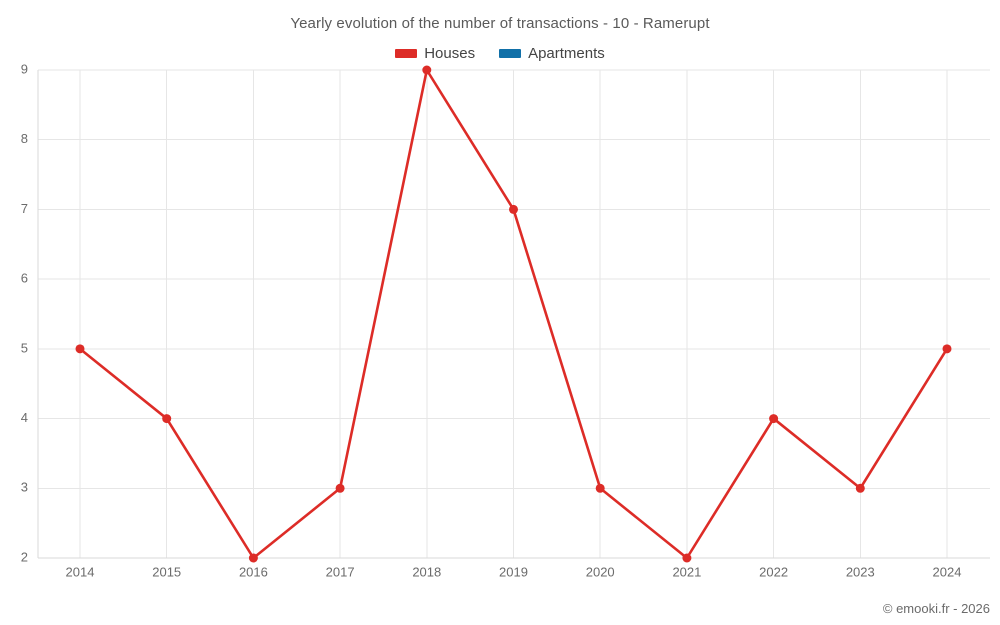 Image resolution: width=1000 pixels, height=625 pixels. I want to click on legend-label-apartments: Apartments, so click(566, 53).